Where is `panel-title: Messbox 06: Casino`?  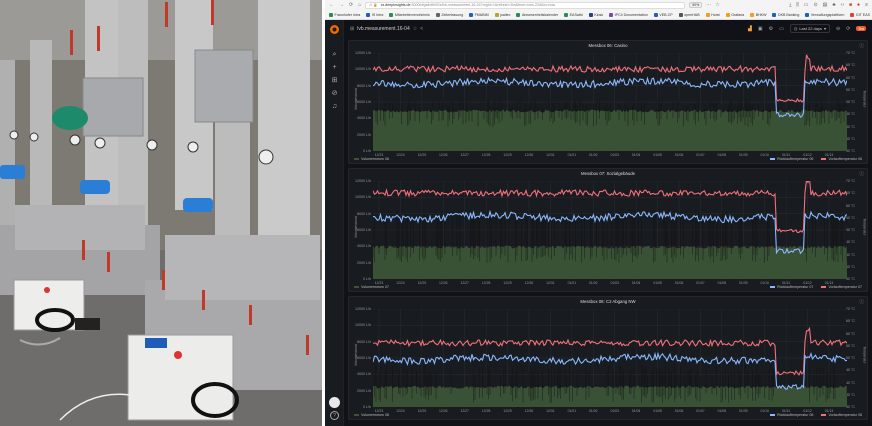
panel-title: Messbox 06: Casino is located at coordinates (608, 45).